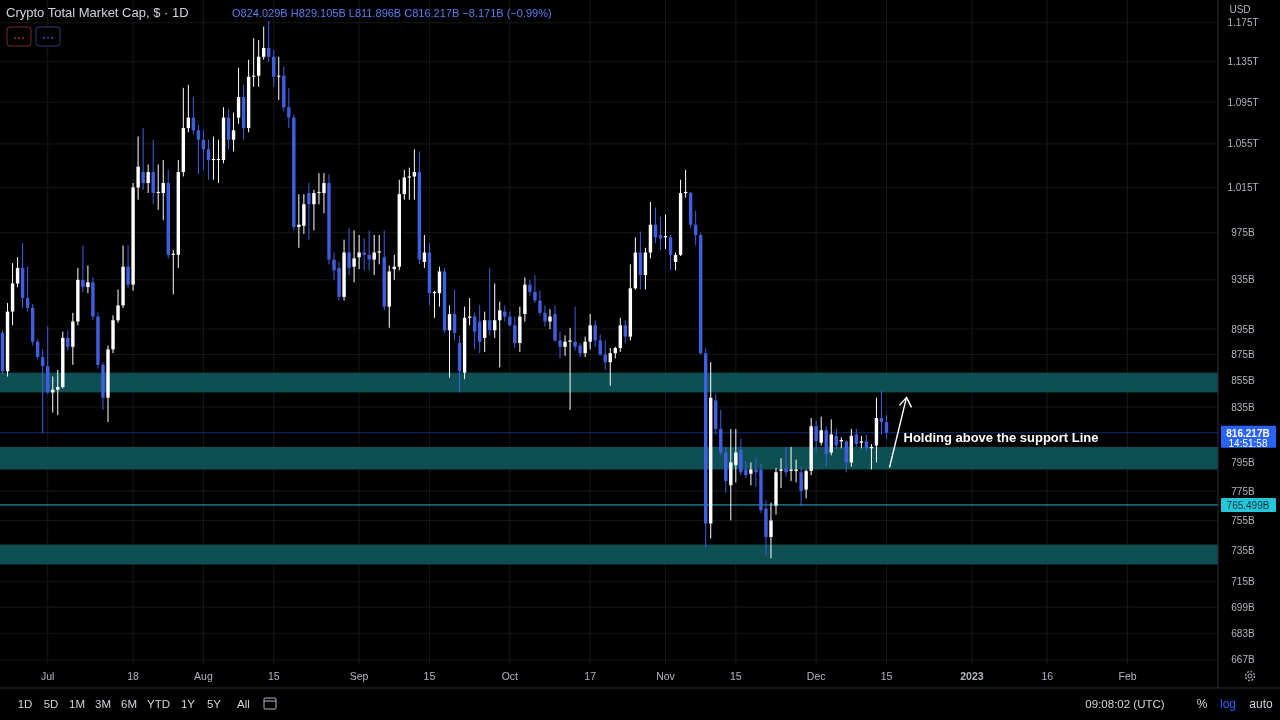 Image resolution: width=1280 pixels, height=720 pixels. What do you see at coordinates (1243, 607) in the screenshot?
I see `y-tick-label: 699B` at bounding box center [1243, 607].